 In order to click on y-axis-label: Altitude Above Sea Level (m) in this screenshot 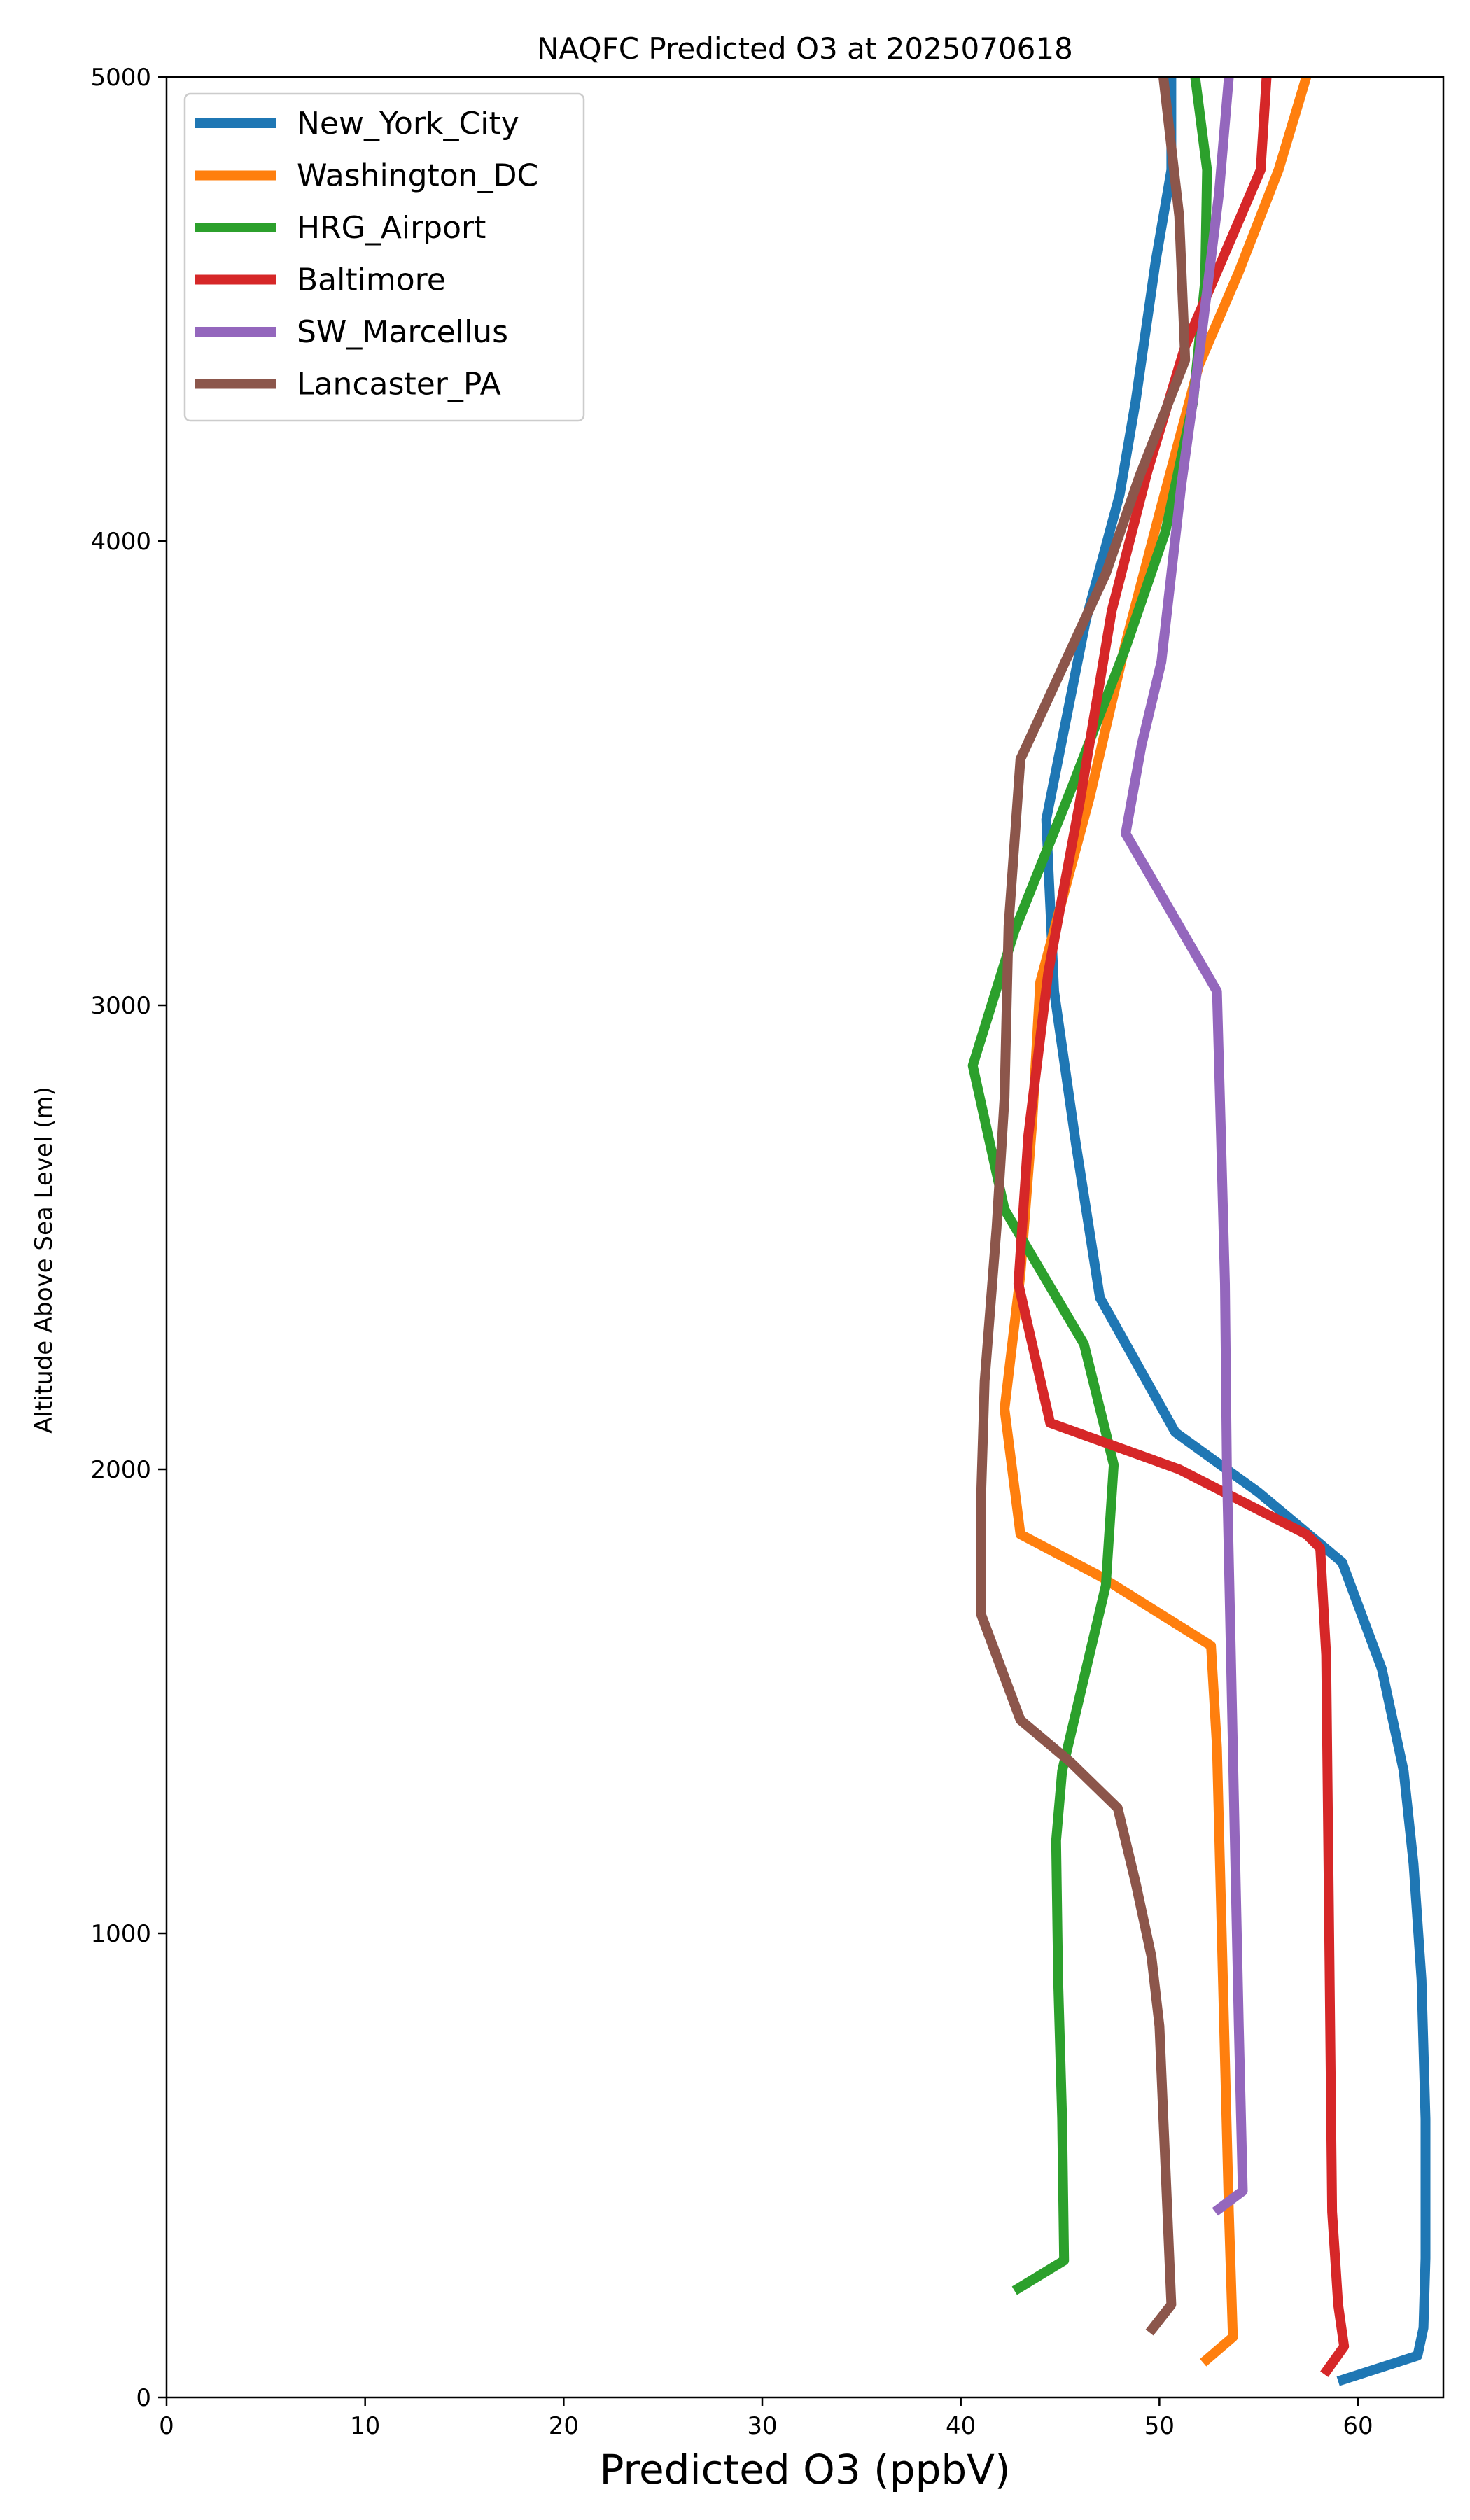, I will do `click(44, 1260)`.